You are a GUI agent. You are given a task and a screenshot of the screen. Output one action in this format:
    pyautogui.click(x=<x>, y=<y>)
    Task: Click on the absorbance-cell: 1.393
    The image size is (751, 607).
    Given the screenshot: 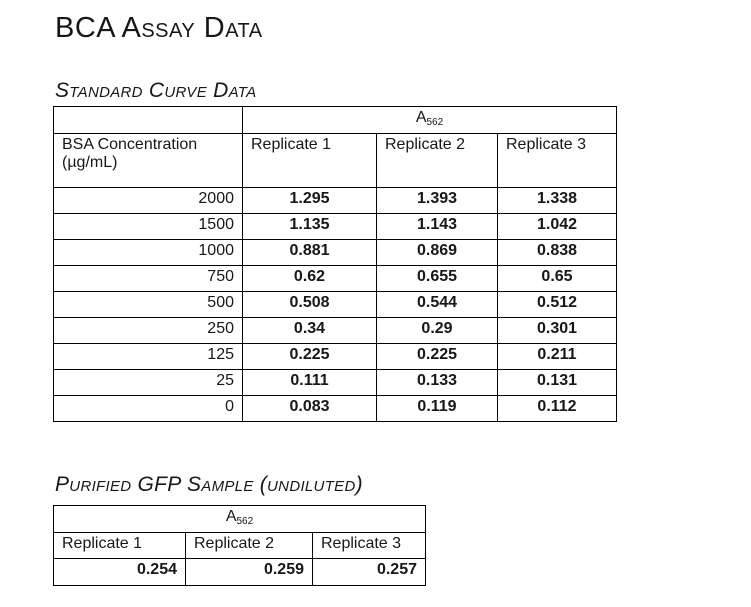 What is the action you would take?
    pyautogui.click(x=437, y=200)
    